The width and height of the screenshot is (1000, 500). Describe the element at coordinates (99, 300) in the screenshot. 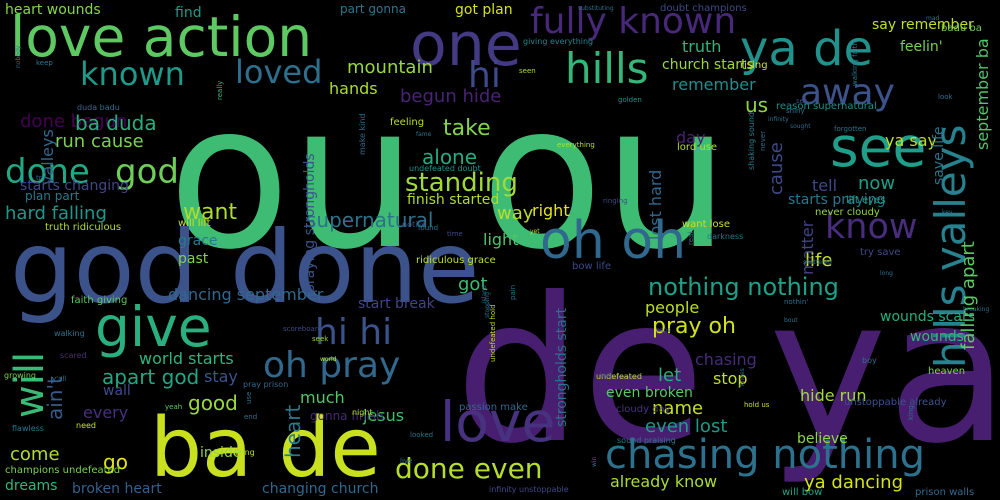

I see `word-faith-giving: faith giving` at that location.